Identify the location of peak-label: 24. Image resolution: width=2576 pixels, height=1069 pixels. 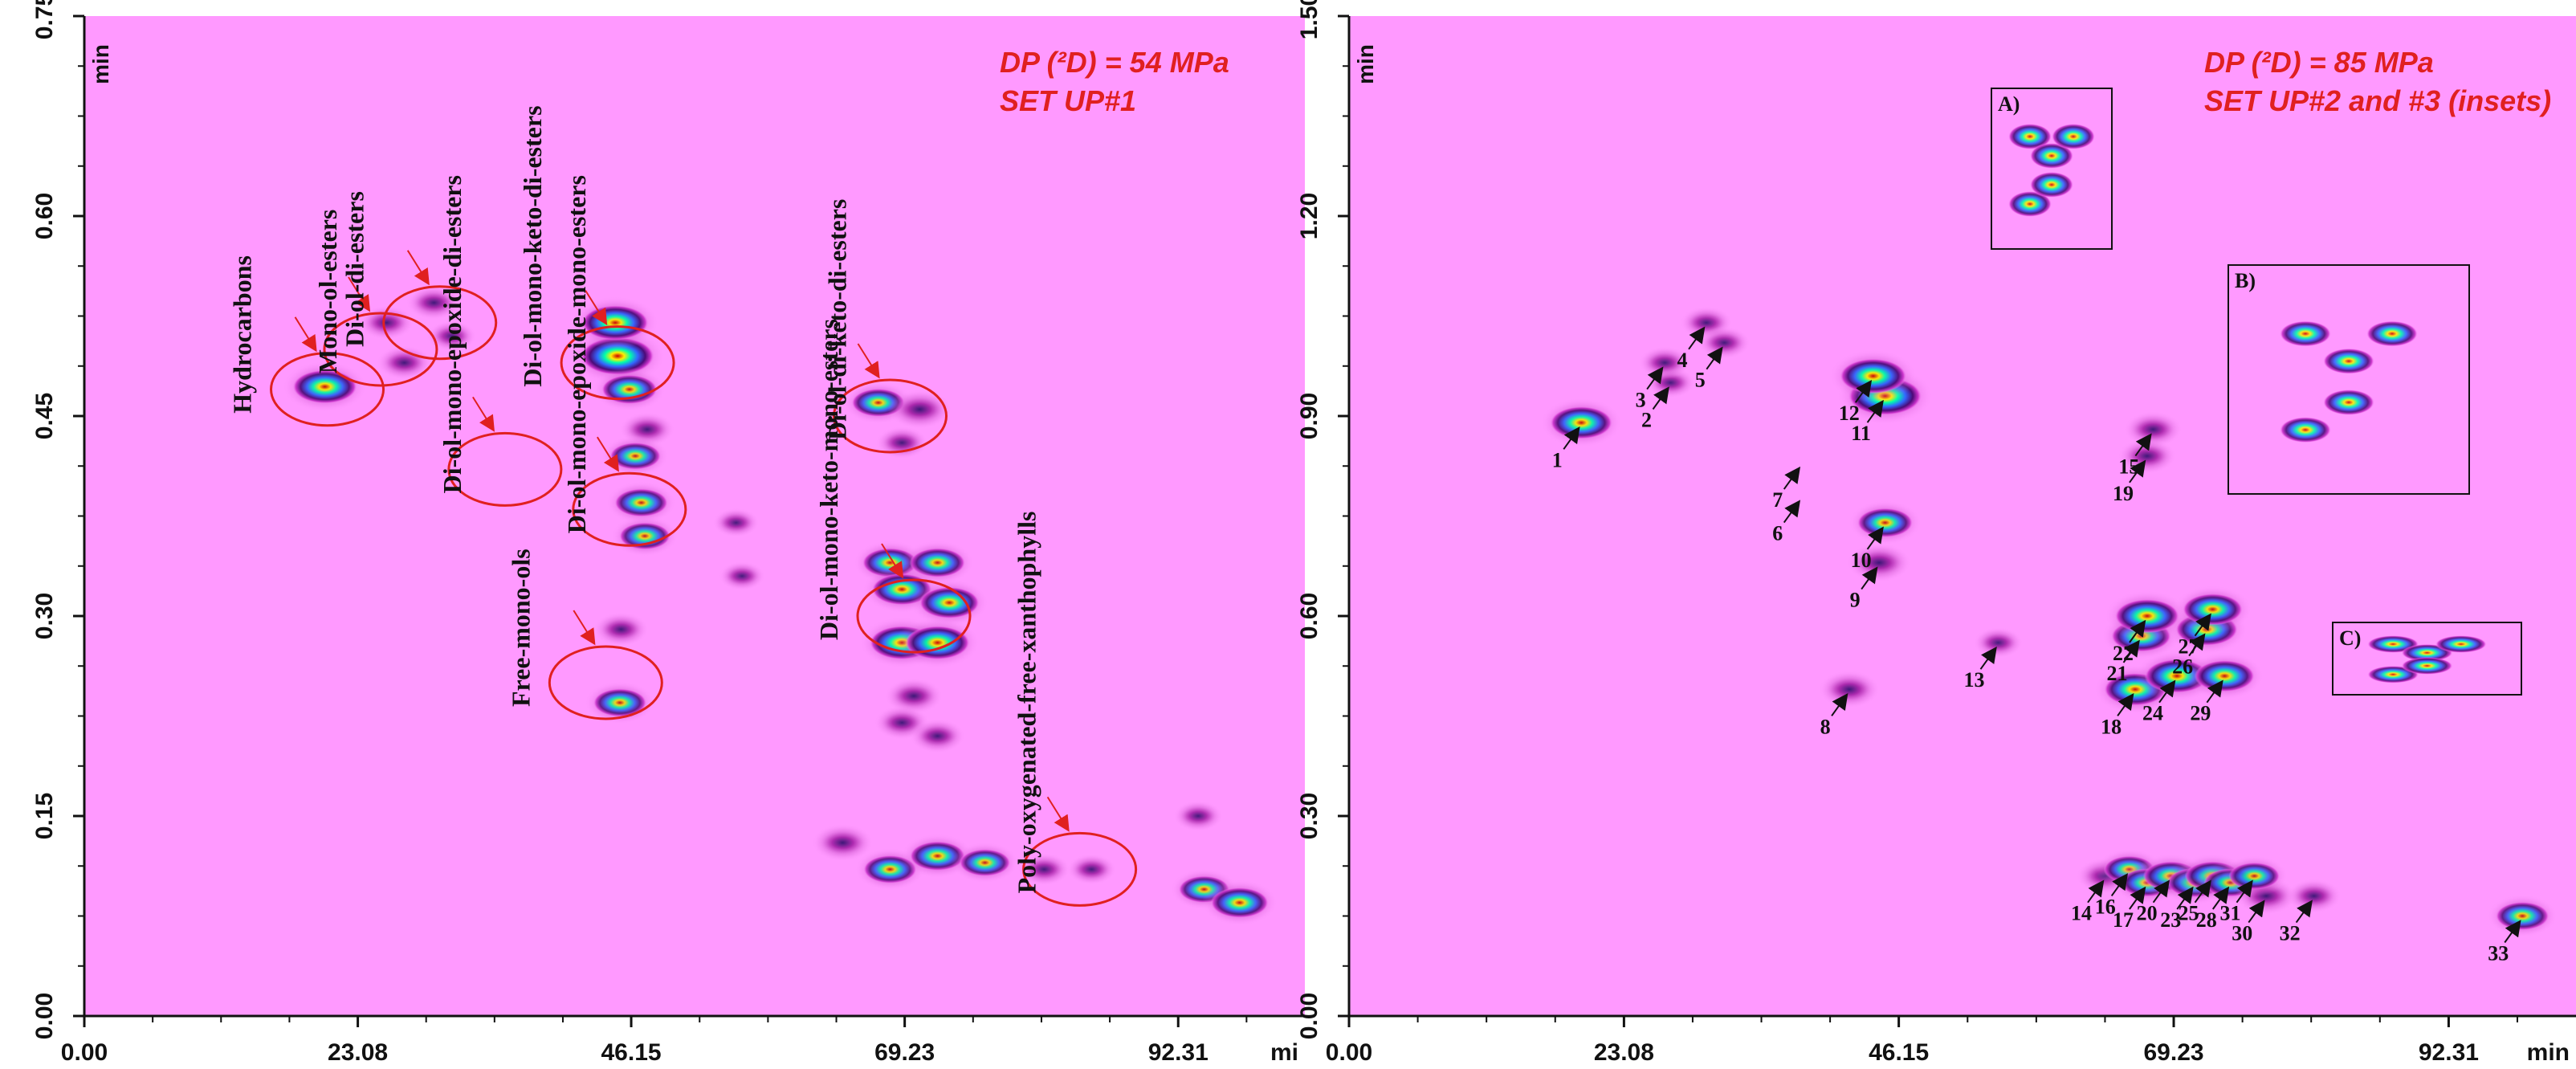
(2152, 713).